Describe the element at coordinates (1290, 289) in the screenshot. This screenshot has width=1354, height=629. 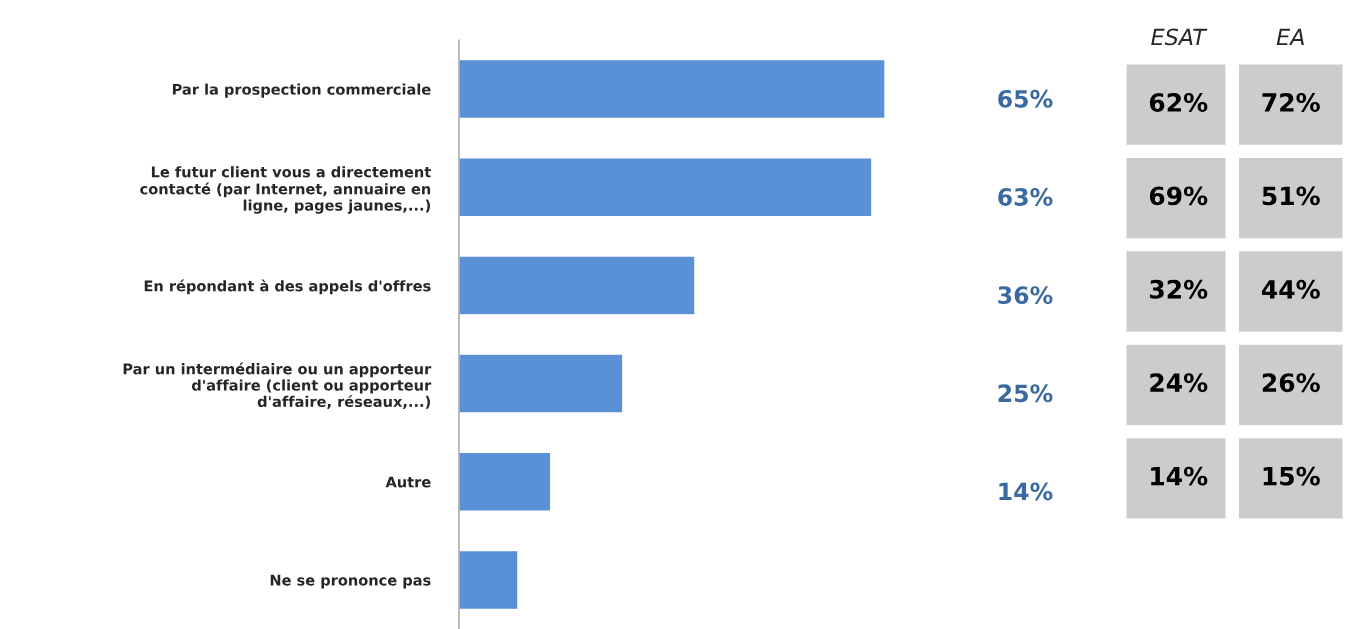
I see `text: 44%` at that location.